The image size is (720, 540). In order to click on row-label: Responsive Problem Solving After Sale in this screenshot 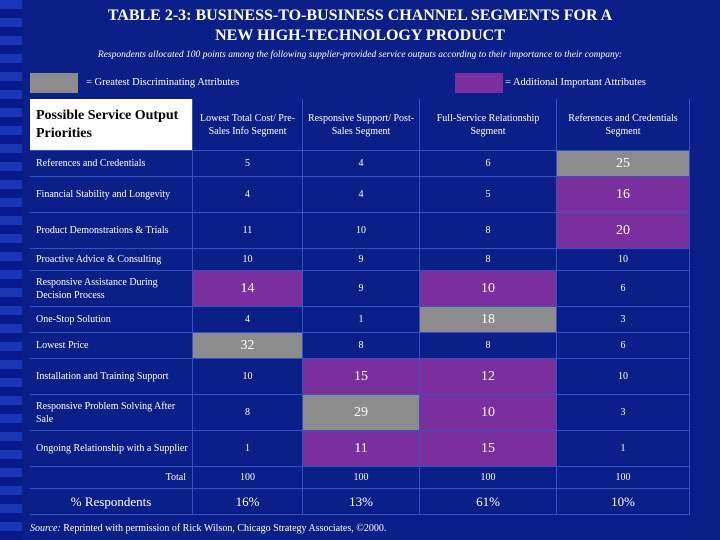, I will do `click(111, 413)`.